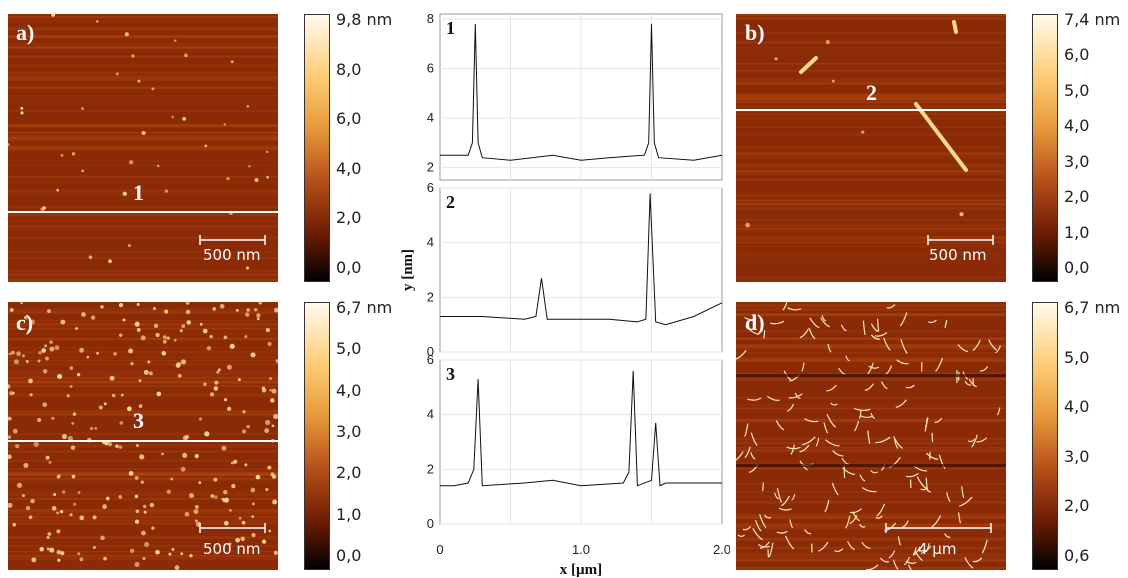 The image size is (1128, 578). What do you see at coordinates (1077, 267) in the screenshot?
I see `colorbar-tick: 0,0` at bounding box center [1077, 267].